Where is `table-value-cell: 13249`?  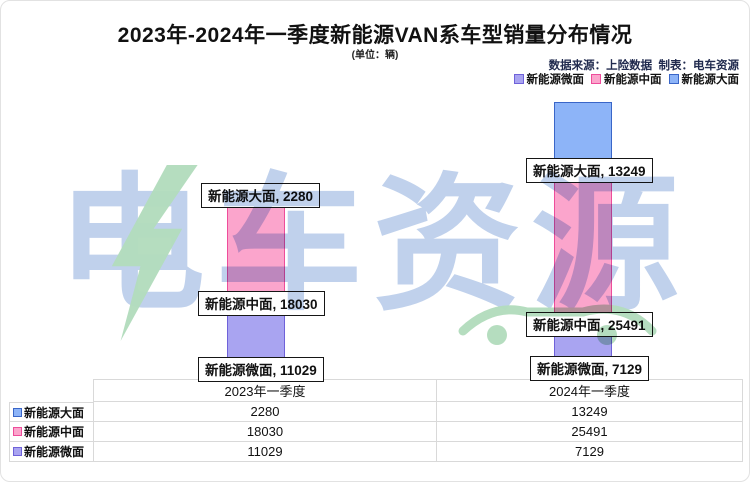
table-value-cell: 13249 is located at coordinates (589, 412).